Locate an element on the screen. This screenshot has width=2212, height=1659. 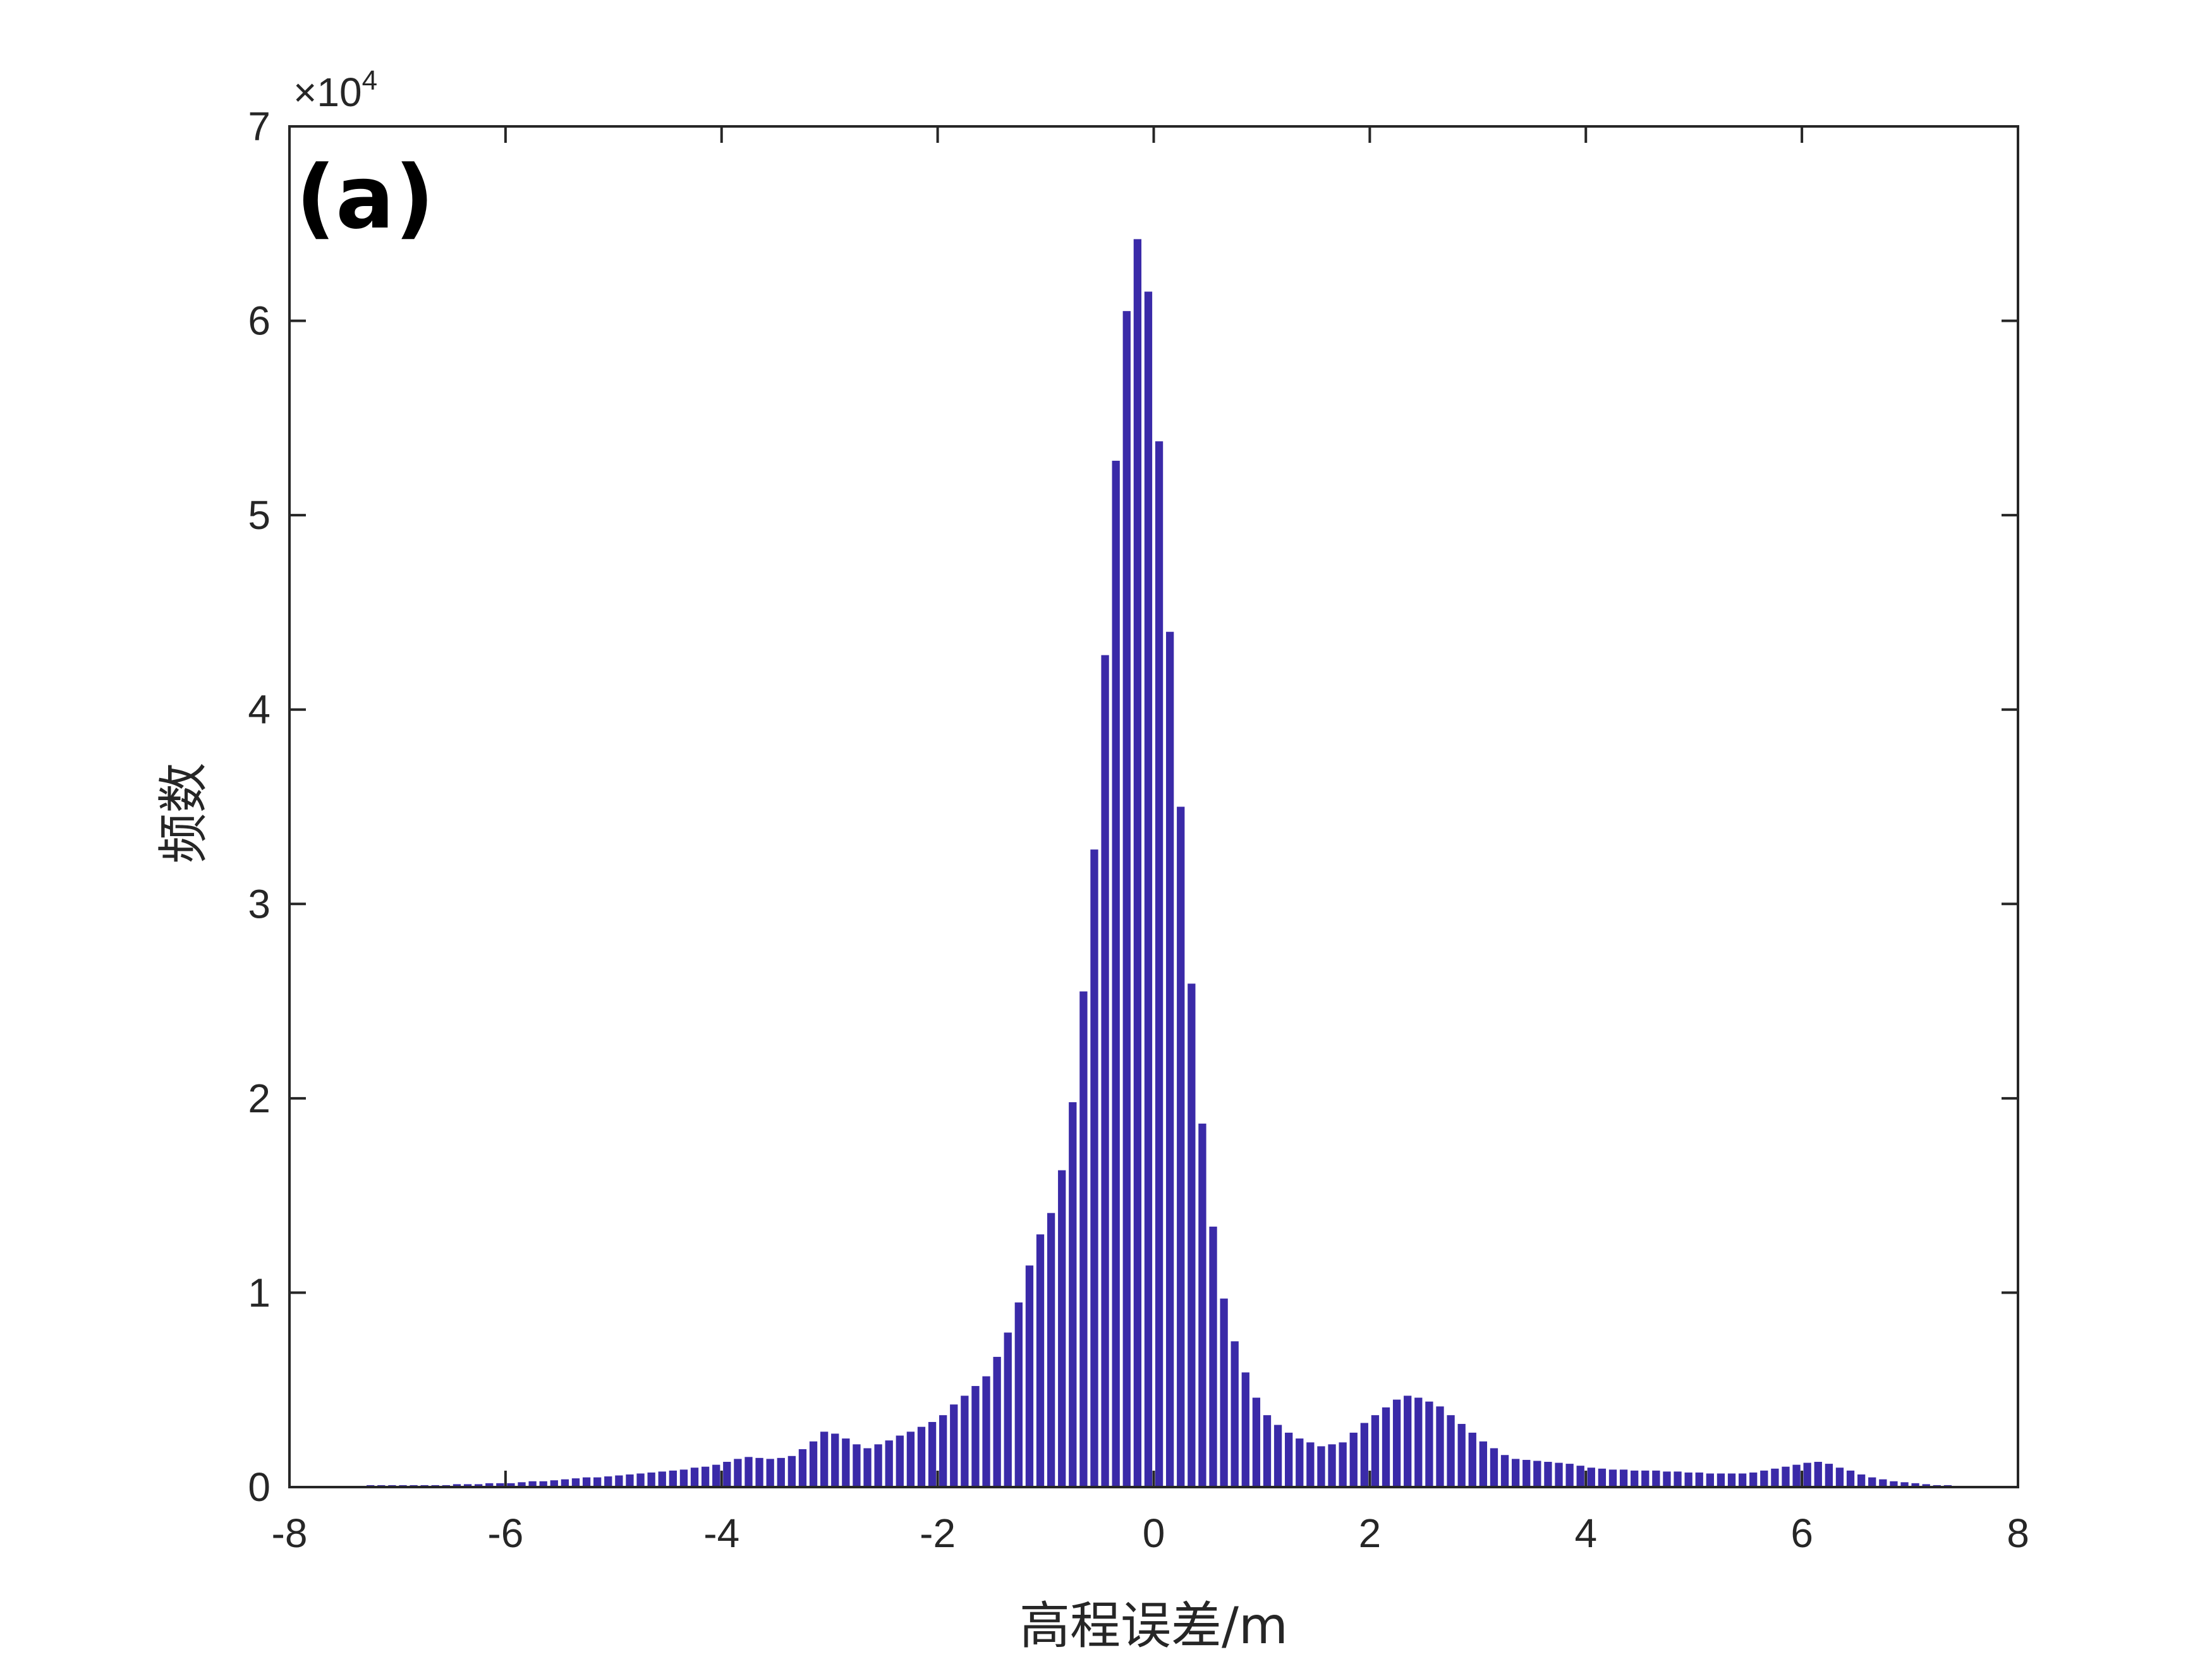
y-tick-label: 6 is located at coordinates (259, 321).